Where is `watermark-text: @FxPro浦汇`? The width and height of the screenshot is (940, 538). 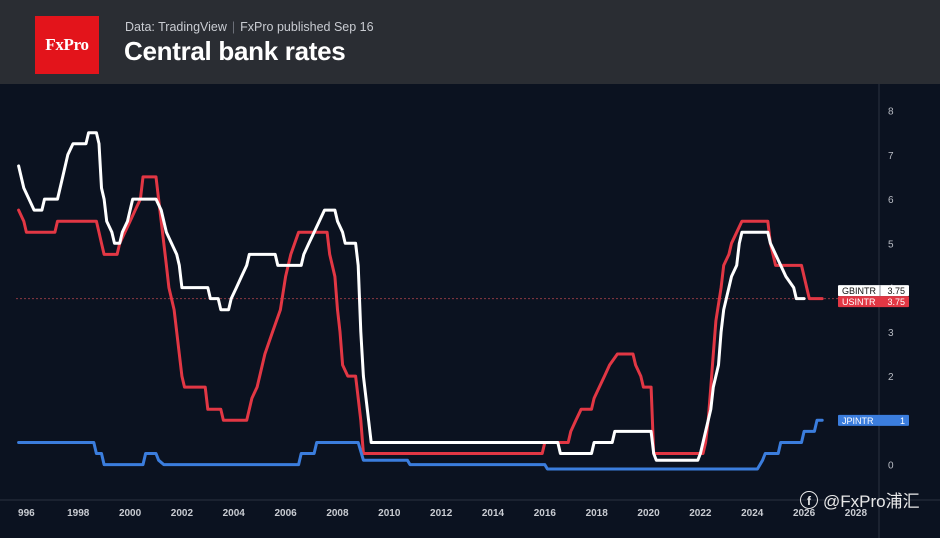
watermark-text: @FxPro浦汇 is located at coordinates (871, 501).